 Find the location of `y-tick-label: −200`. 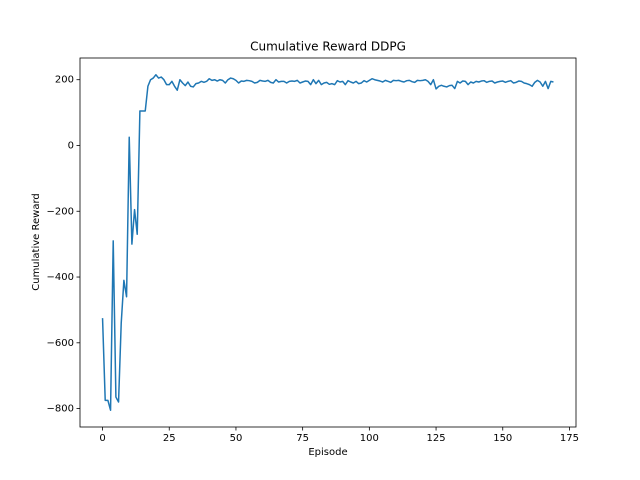

y-tick-label: −200 is located at coordinates (60, 211).